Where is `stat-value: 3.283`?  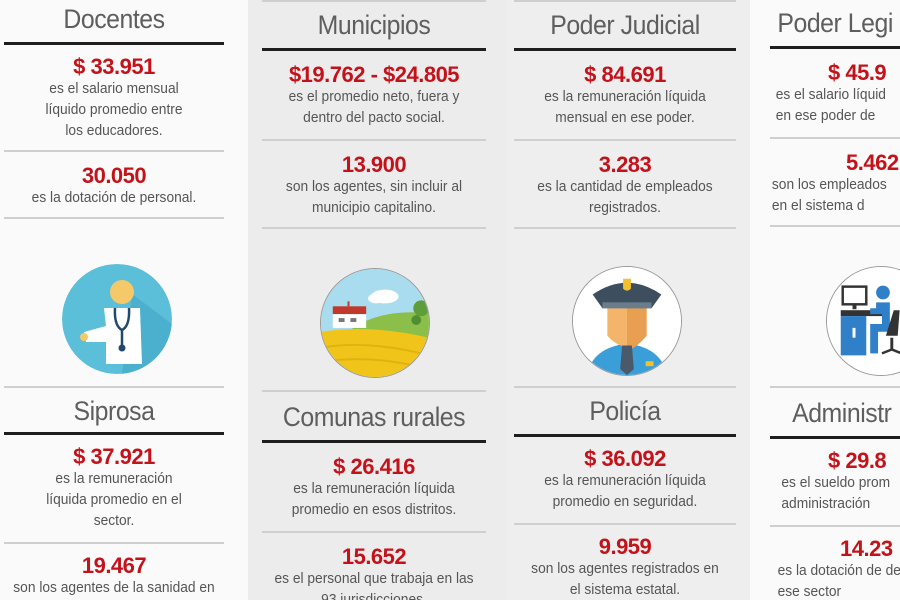
stat-value: 3.283 is located at coordinates (625, 164).